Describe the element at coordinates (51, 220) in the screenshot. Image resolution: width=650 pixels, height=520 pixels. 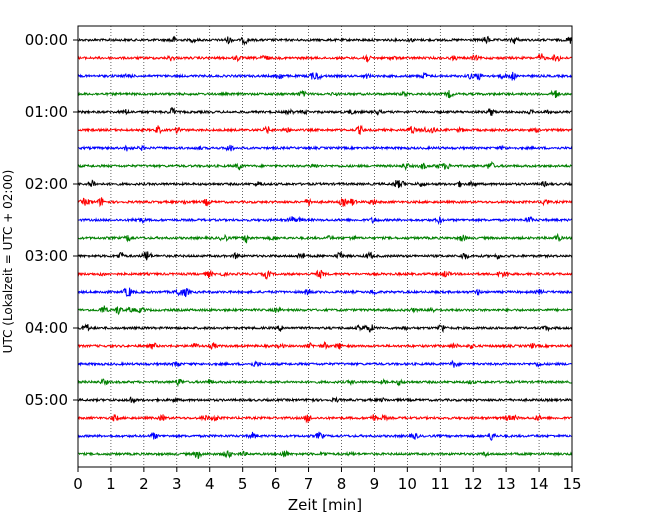
I see `y-axis-ticks: 00:00 01:00 02:00 03:00 04:00 05:00` at that location.